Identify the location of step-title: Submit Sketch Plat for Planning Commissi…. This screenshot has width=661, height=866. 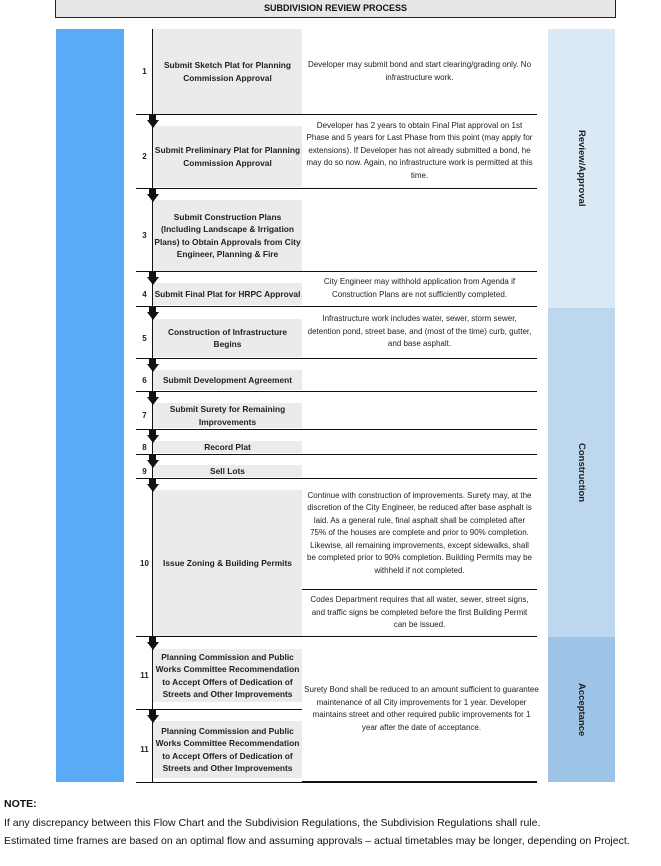
(227, 71).